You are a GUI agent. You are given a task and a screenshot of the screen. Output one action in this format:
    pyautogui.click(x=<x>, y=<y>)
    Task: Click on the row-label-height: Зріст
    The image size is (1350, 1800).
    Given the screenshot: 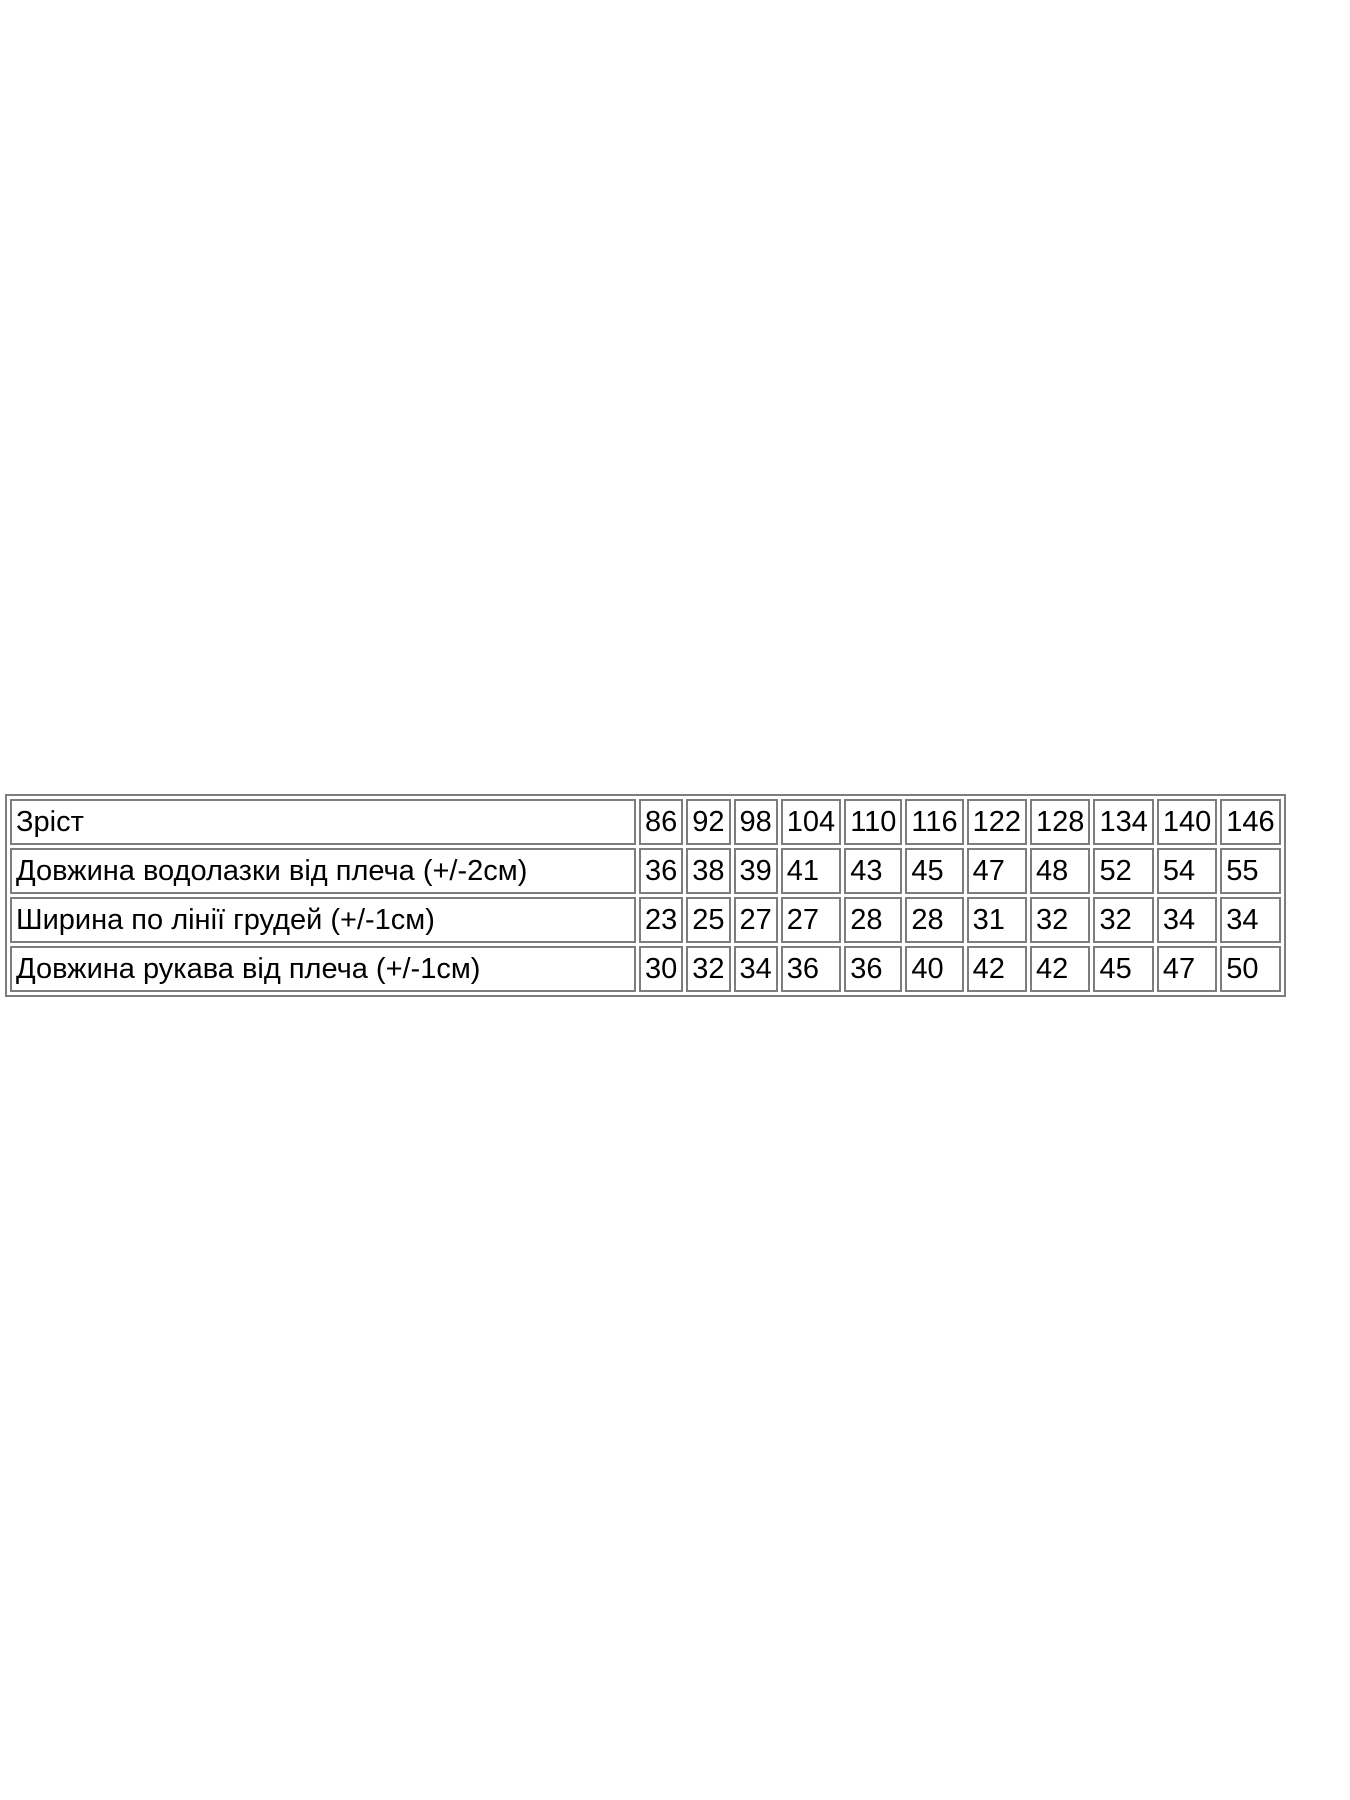 What is the action you would take?
    pyautogui.click(x=323, y=822)
    